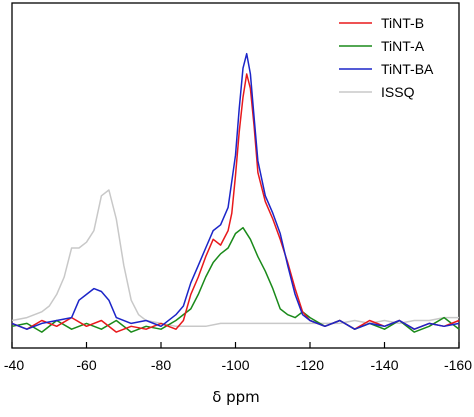 The width and height of the screenshot is (474, 417). I want to click on legend-label: TiNT-BA, so click(407, 69).